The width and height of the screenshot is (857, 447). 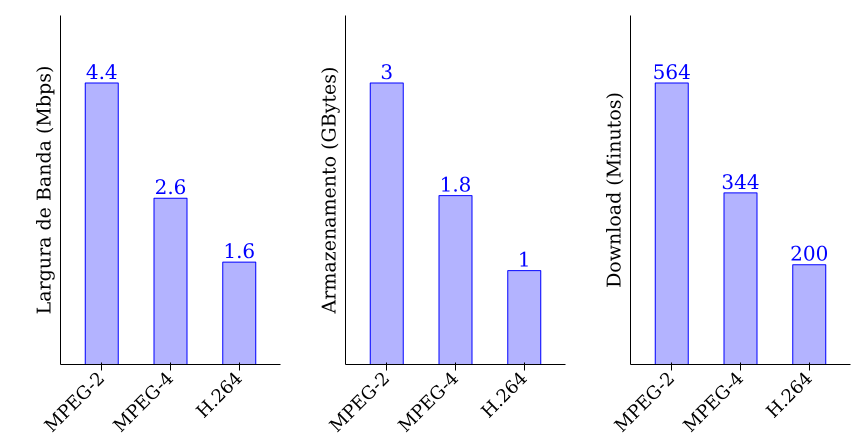 I want to click on data-label: 200, so click(x=809, y=254).